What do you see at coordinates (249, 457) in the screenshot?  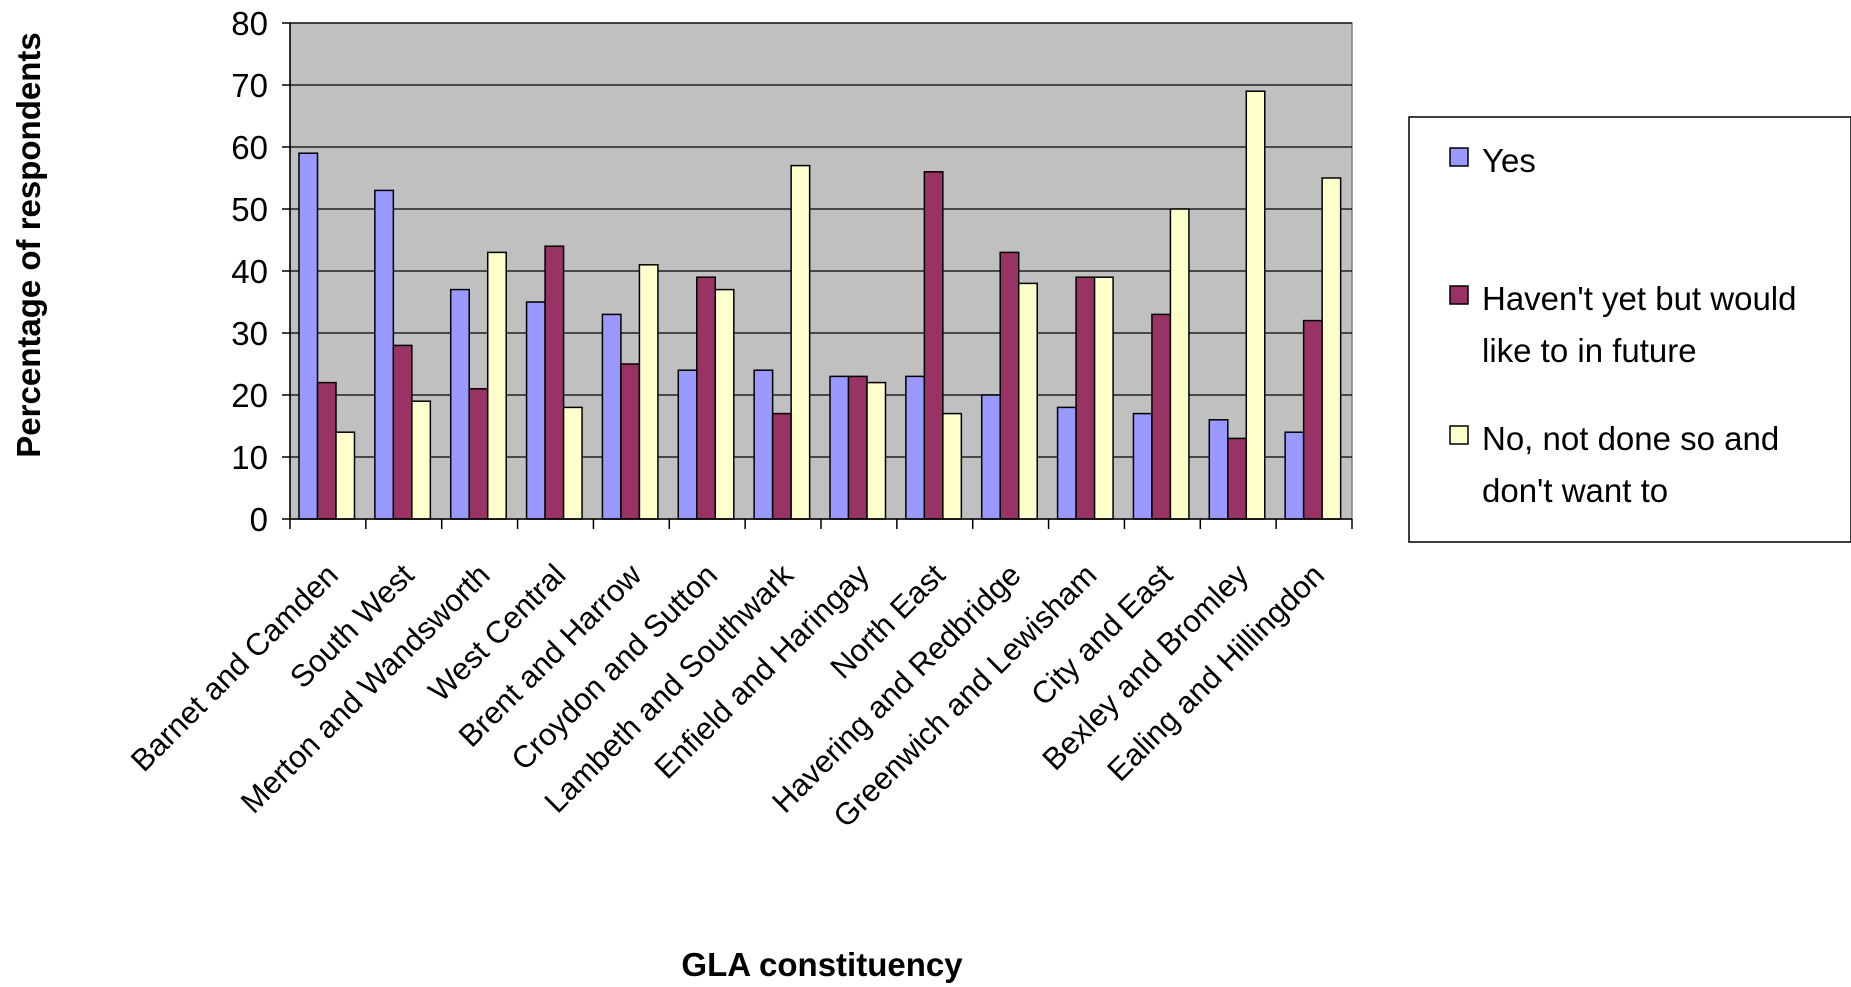 I see `y-tick-label: 10` at bounding box center [249, 457].